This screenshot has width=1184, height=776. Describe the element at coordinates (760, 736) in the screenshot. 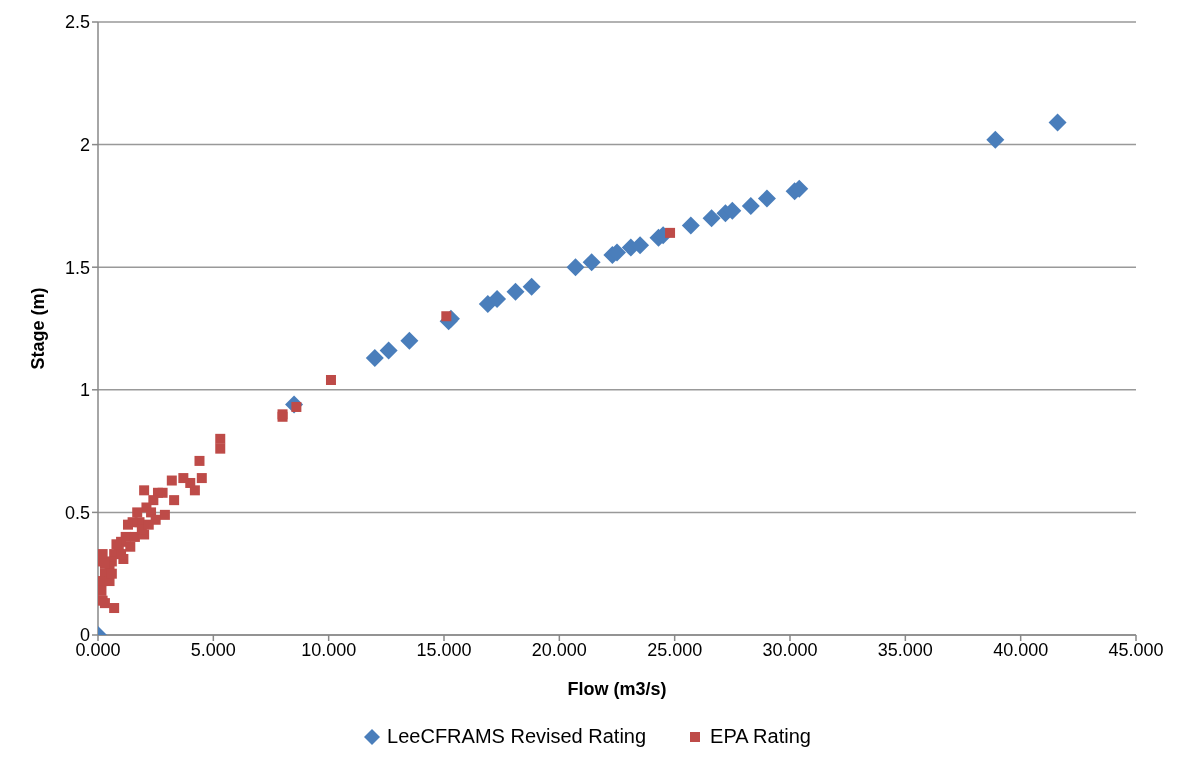

I see `legend-label: EPA Rating` at that location.